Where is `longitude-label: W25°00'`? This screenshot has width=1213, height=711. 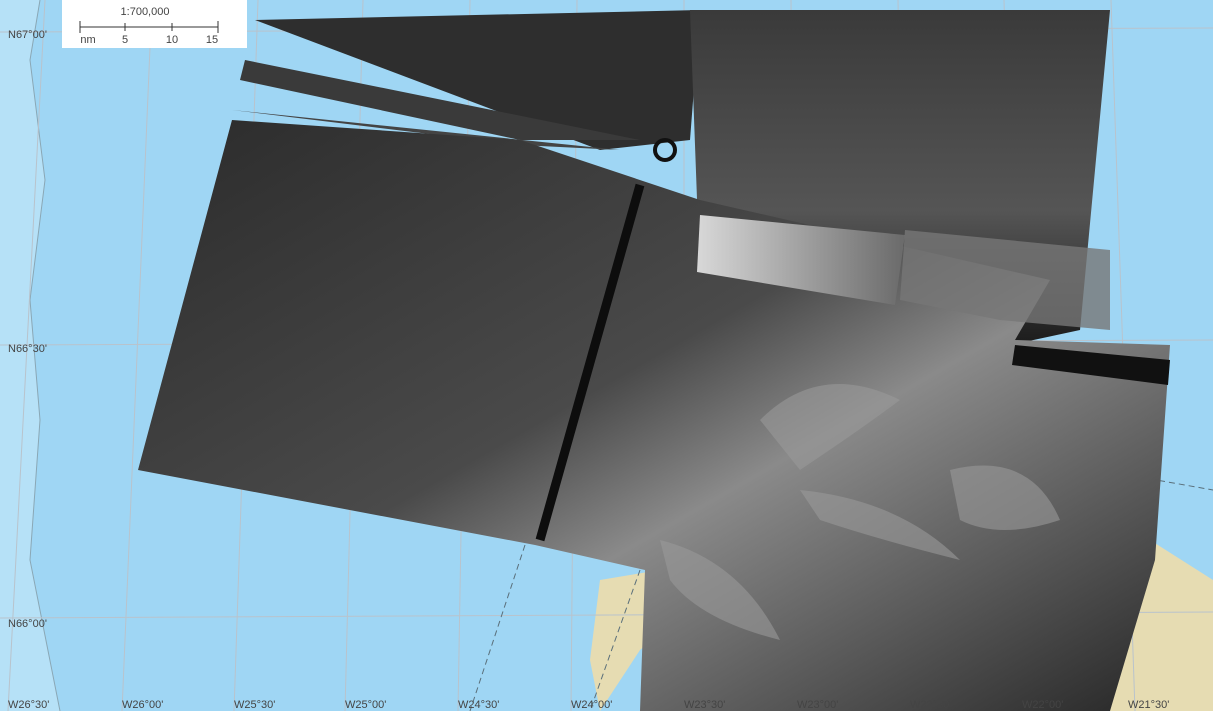 longitude-label: W25°00' is located at coordinates (365, 705).